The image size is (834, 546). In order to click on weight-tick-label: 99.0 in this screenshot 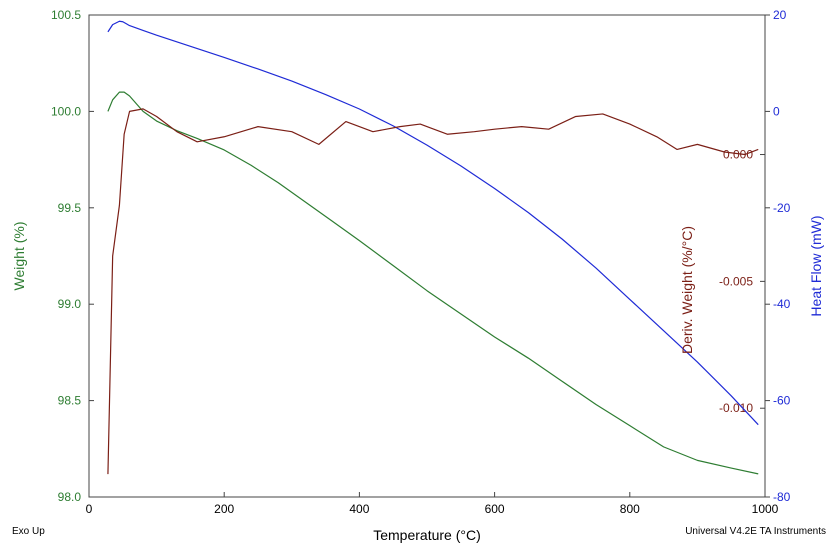, I will do `click(70, 304)`.